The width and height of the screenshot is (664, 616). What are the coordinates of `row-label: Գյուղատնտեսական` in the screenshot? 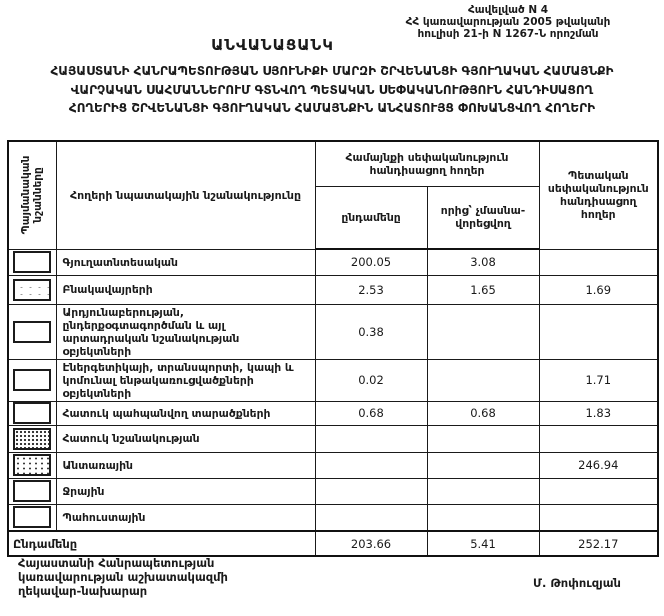 It's located at (185, 262).